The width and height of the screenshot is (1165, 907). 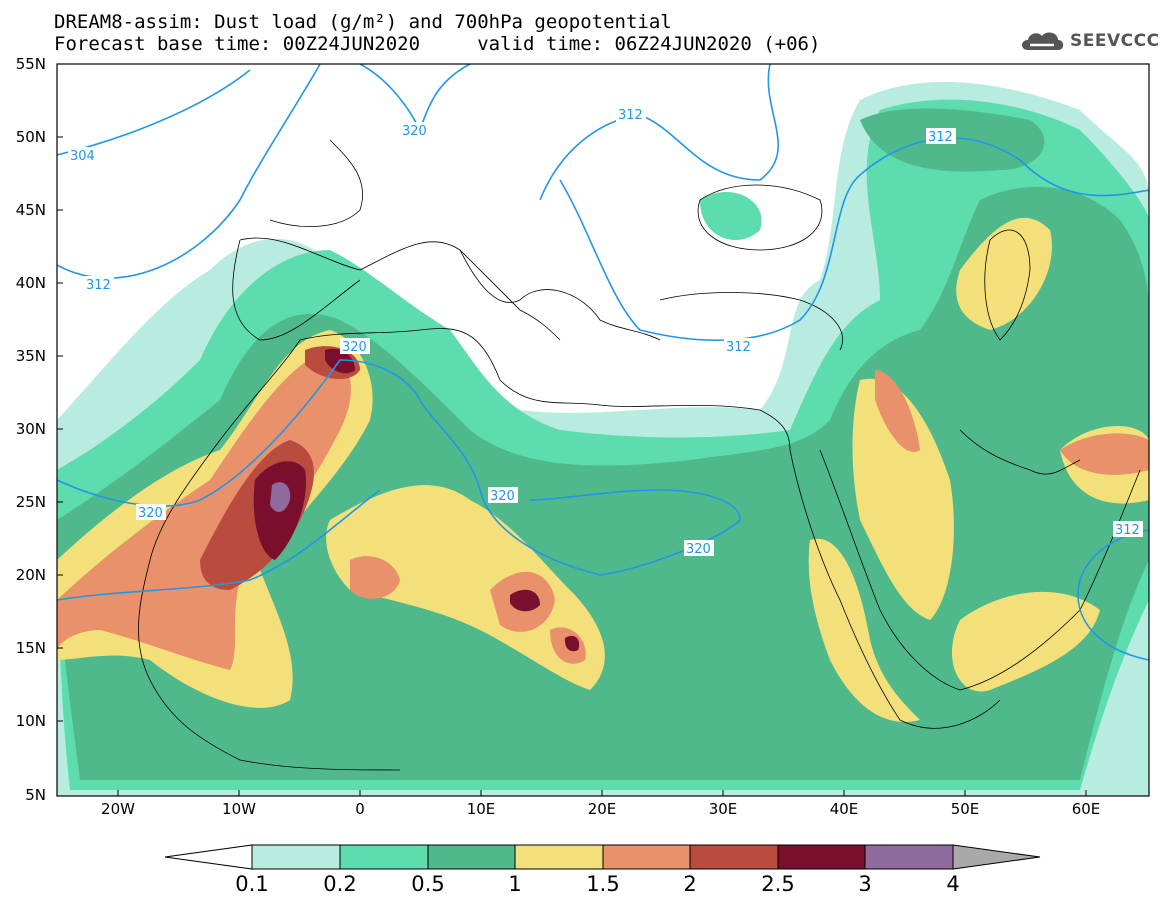 What do you see at coordinates (1113, 595) in the screenshot?
I see `contour-312-iran` at bounding box center [1113, 595].